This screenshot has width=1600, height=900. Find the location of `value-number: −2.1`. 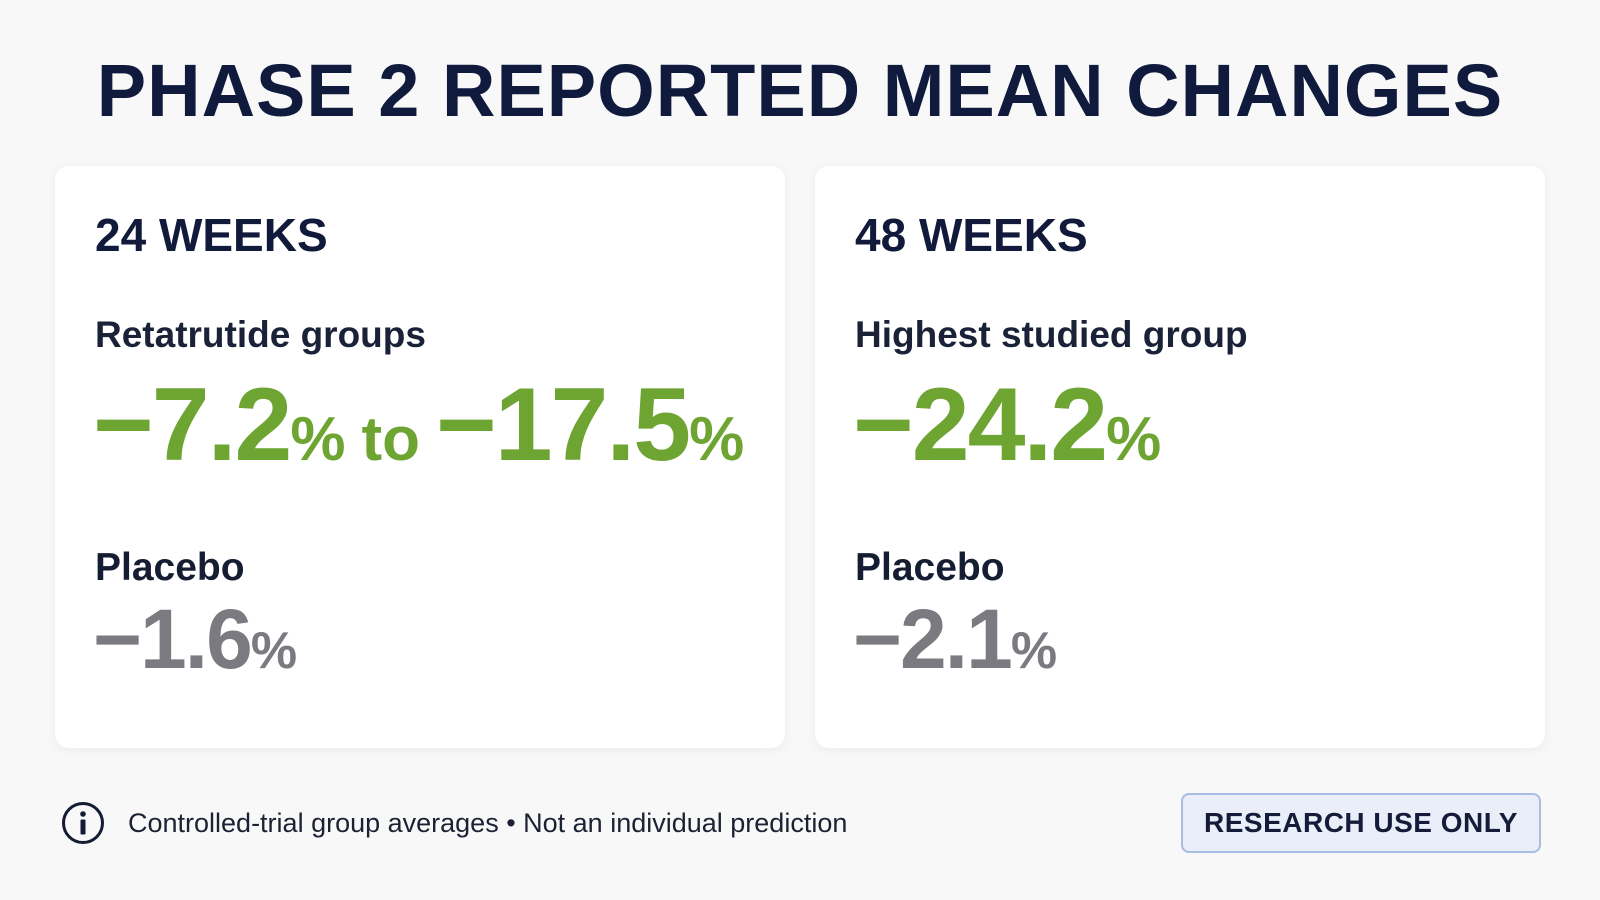

value-number: −2.1 is located at coordinates (933, 639).